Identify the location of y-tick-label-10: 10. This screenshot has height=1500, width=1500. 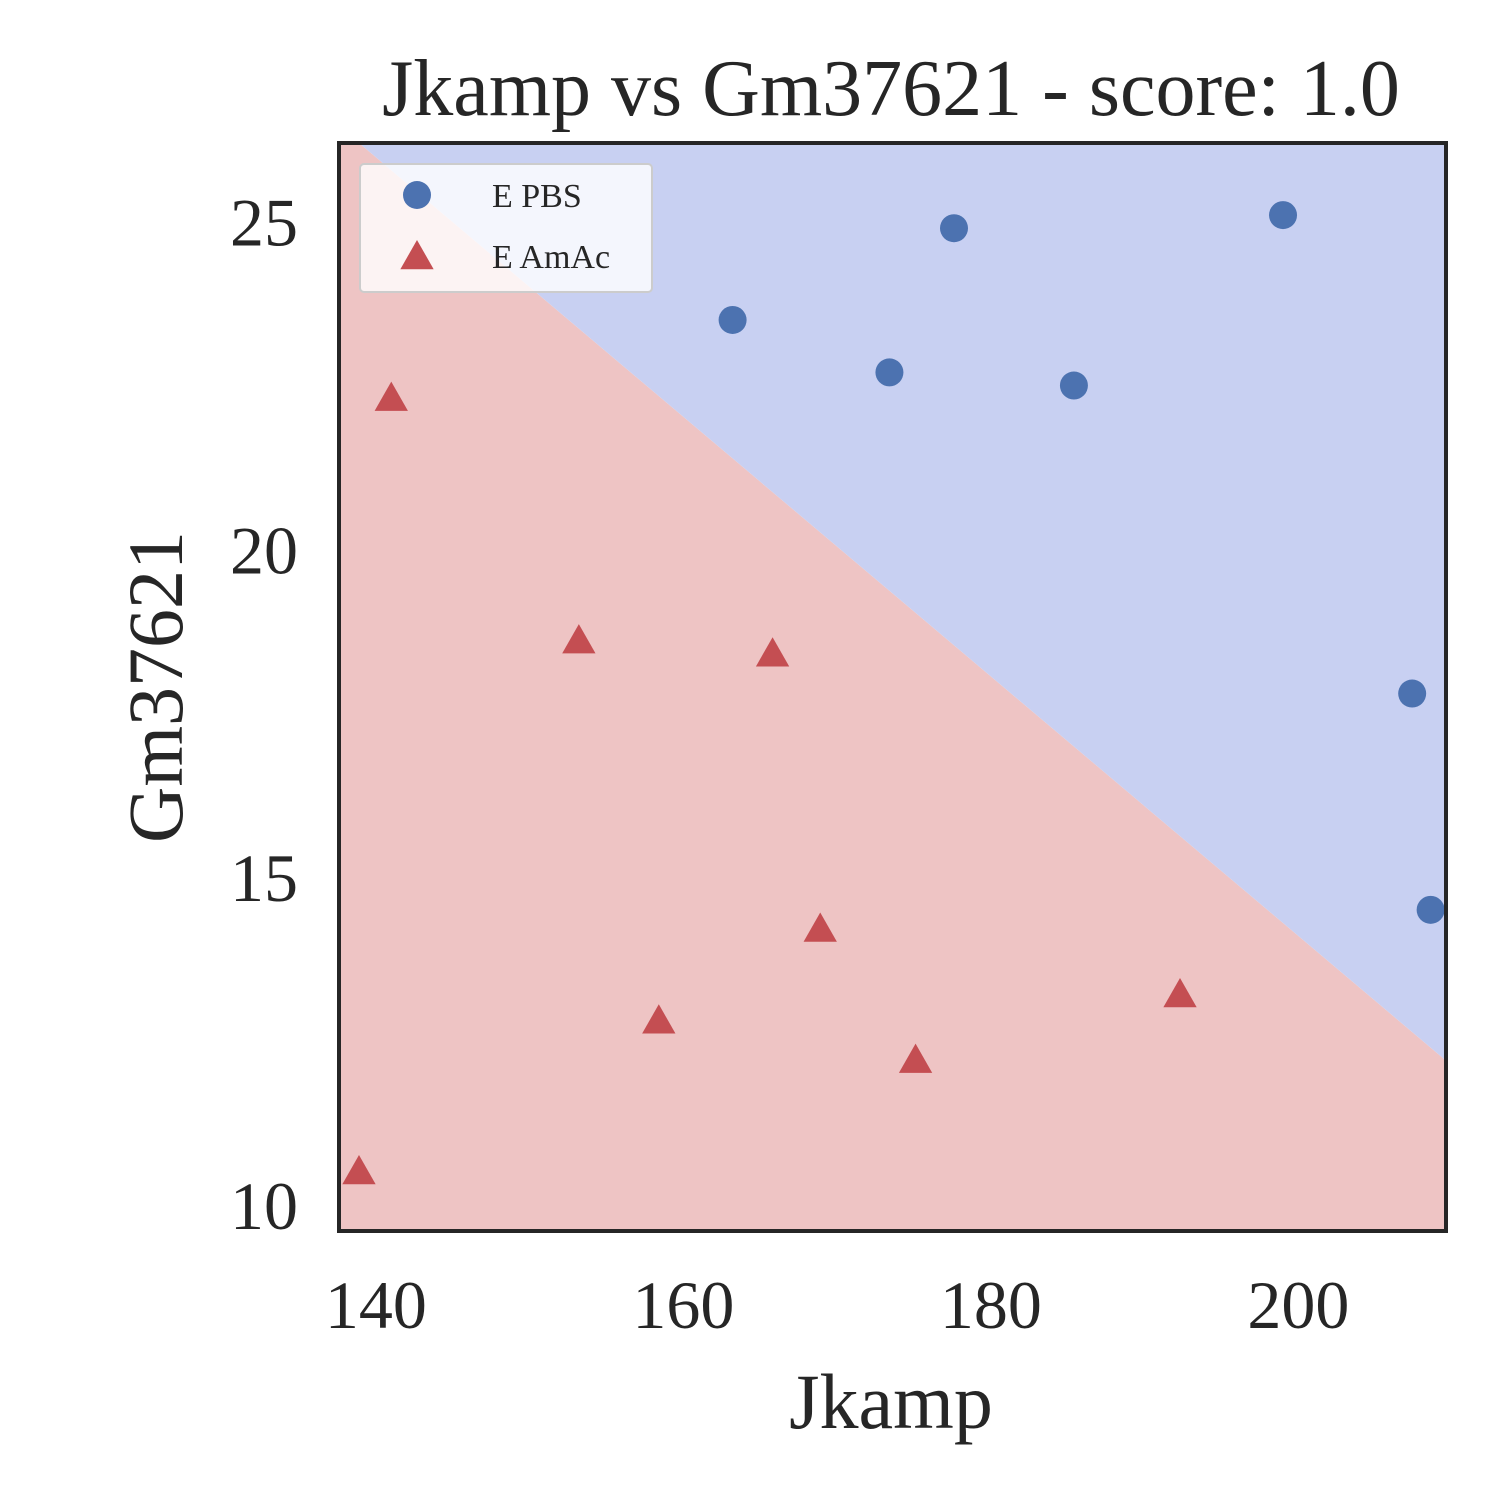
(264, 1206).